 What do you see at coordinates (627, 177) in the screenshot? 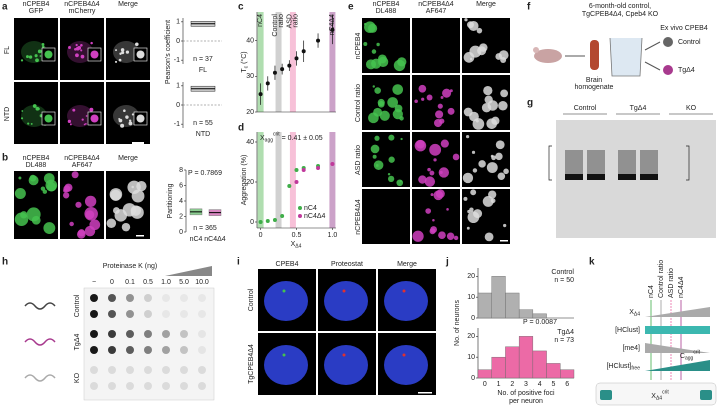
I see `gel-band` at bounding box center [627, 177].